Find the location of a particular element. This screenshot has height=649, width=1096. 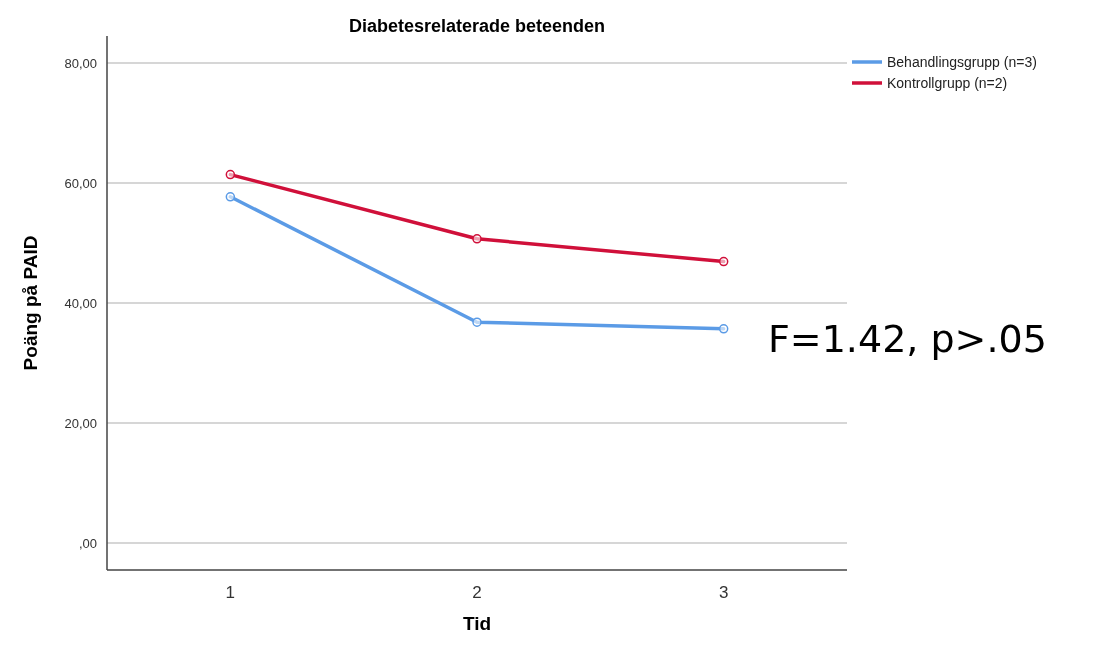

chart-title: Diabetesrelaterade beteenden is located at coordinates (477, 26).